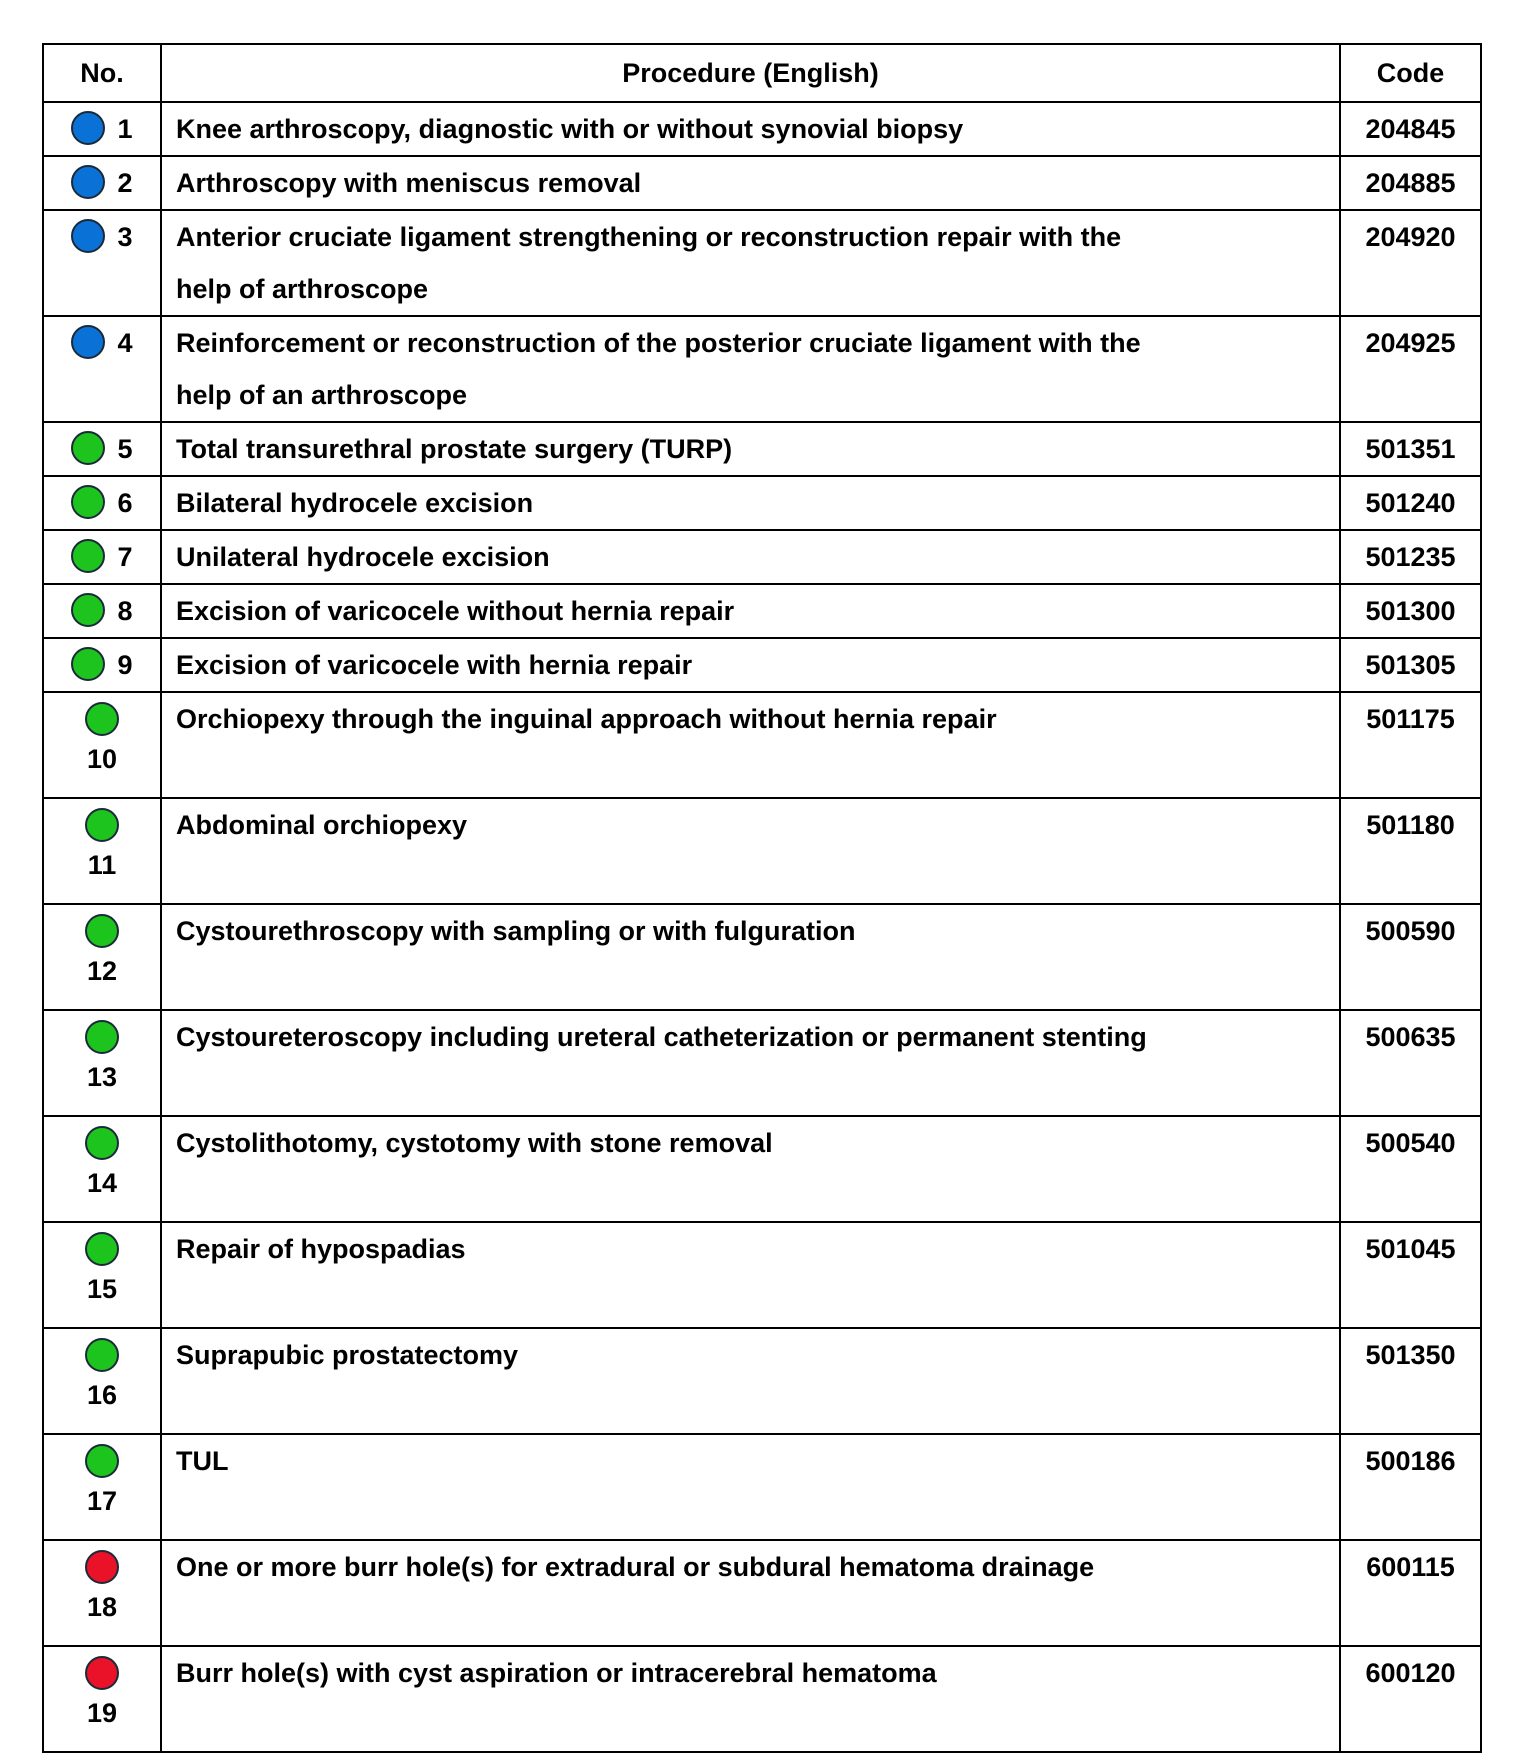 The image size is (1516, 1755). What do you see at coordinates (1410, 129) in the screenshot?
I see `code-cell: 204845` at bounding box center [1410, 129].